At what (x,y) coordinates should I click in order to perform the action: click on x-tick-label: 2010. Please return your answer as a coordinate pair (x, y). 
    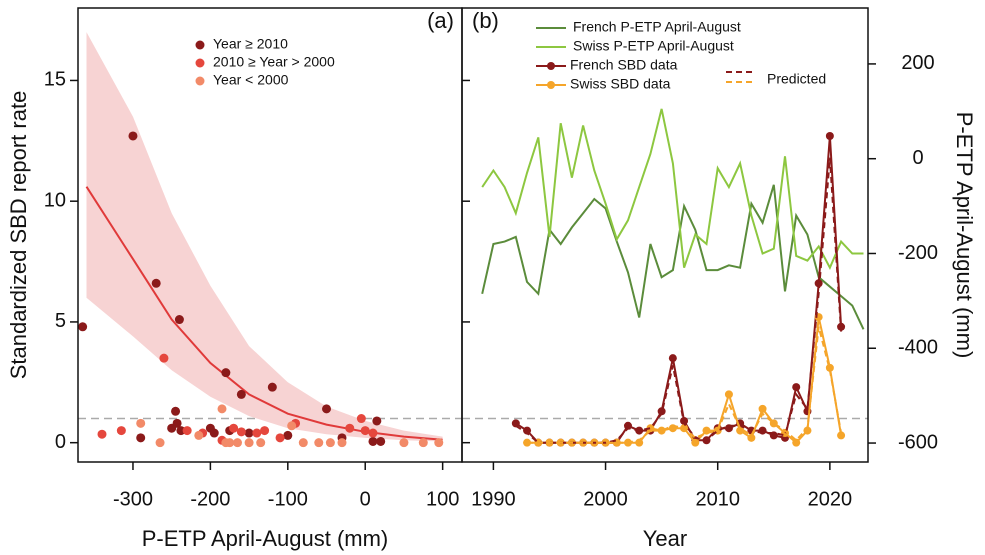
    Looking at the image, I should click on (717, 499).